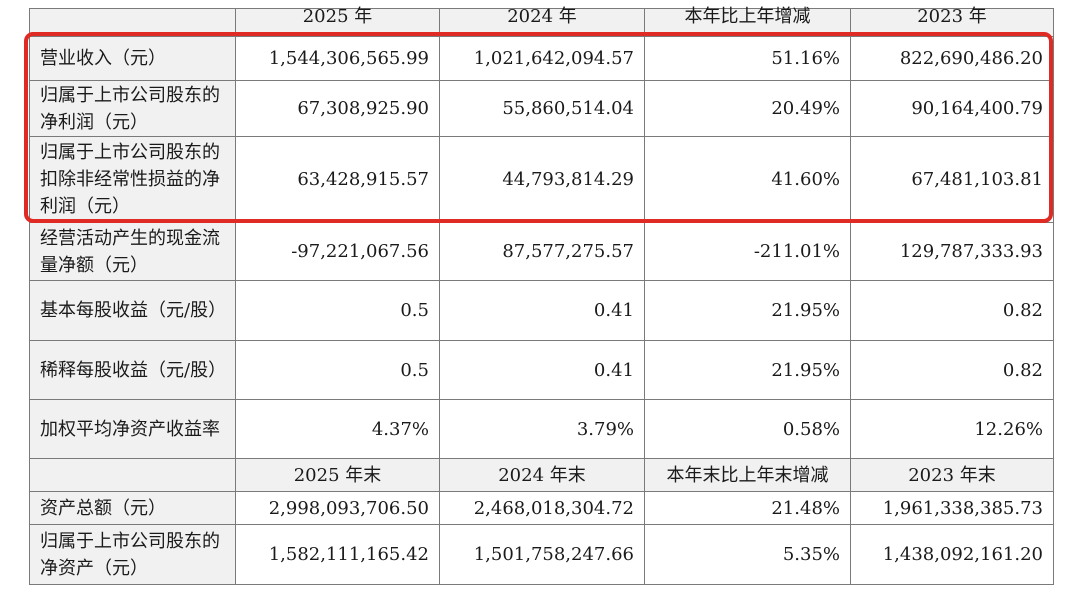  I want to click on cell-2023: 67,481,103.81, so click(952, 179).